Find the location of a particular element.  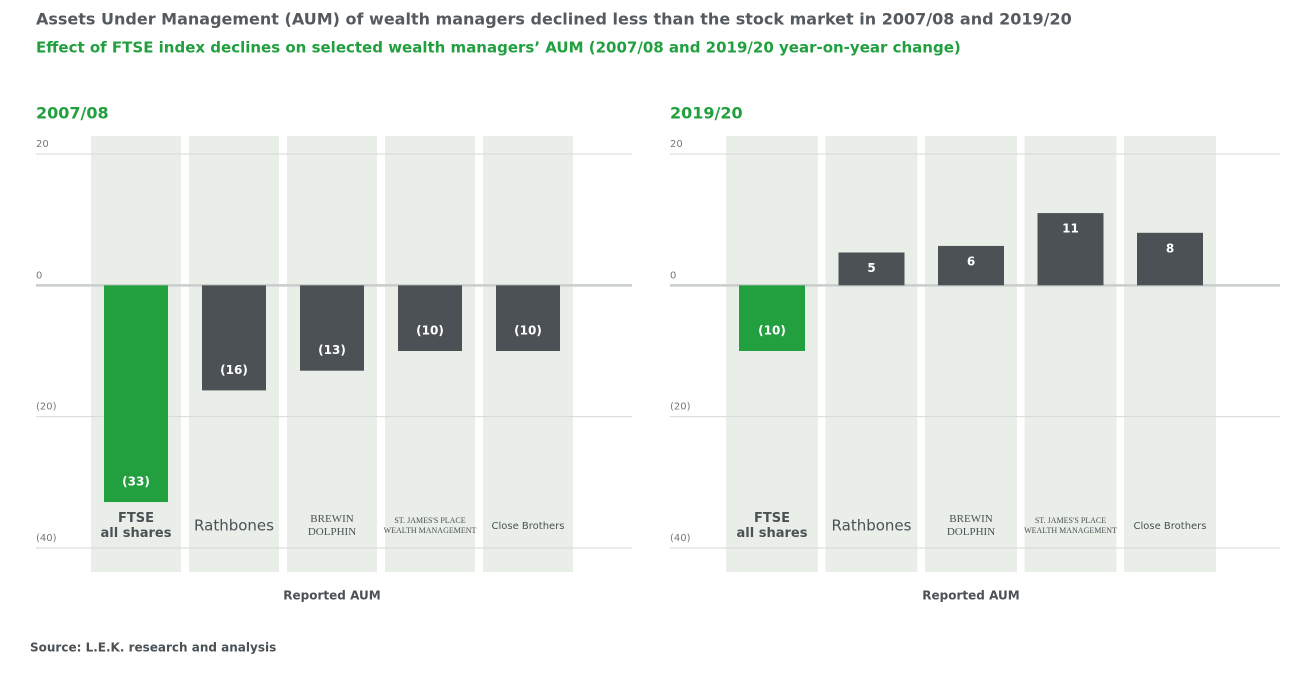

value-label: 5 is located at coordinates (871, 268).